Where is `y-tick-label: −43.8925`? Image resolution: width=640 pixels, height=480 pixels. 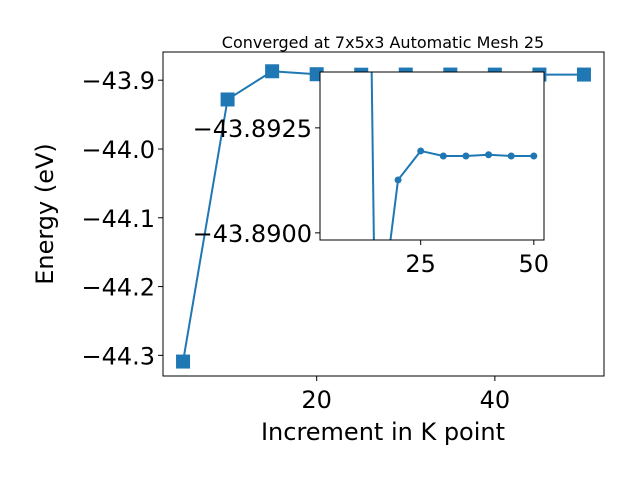 y-tick-label: −43.8925 is located at coordinates (252, 129).